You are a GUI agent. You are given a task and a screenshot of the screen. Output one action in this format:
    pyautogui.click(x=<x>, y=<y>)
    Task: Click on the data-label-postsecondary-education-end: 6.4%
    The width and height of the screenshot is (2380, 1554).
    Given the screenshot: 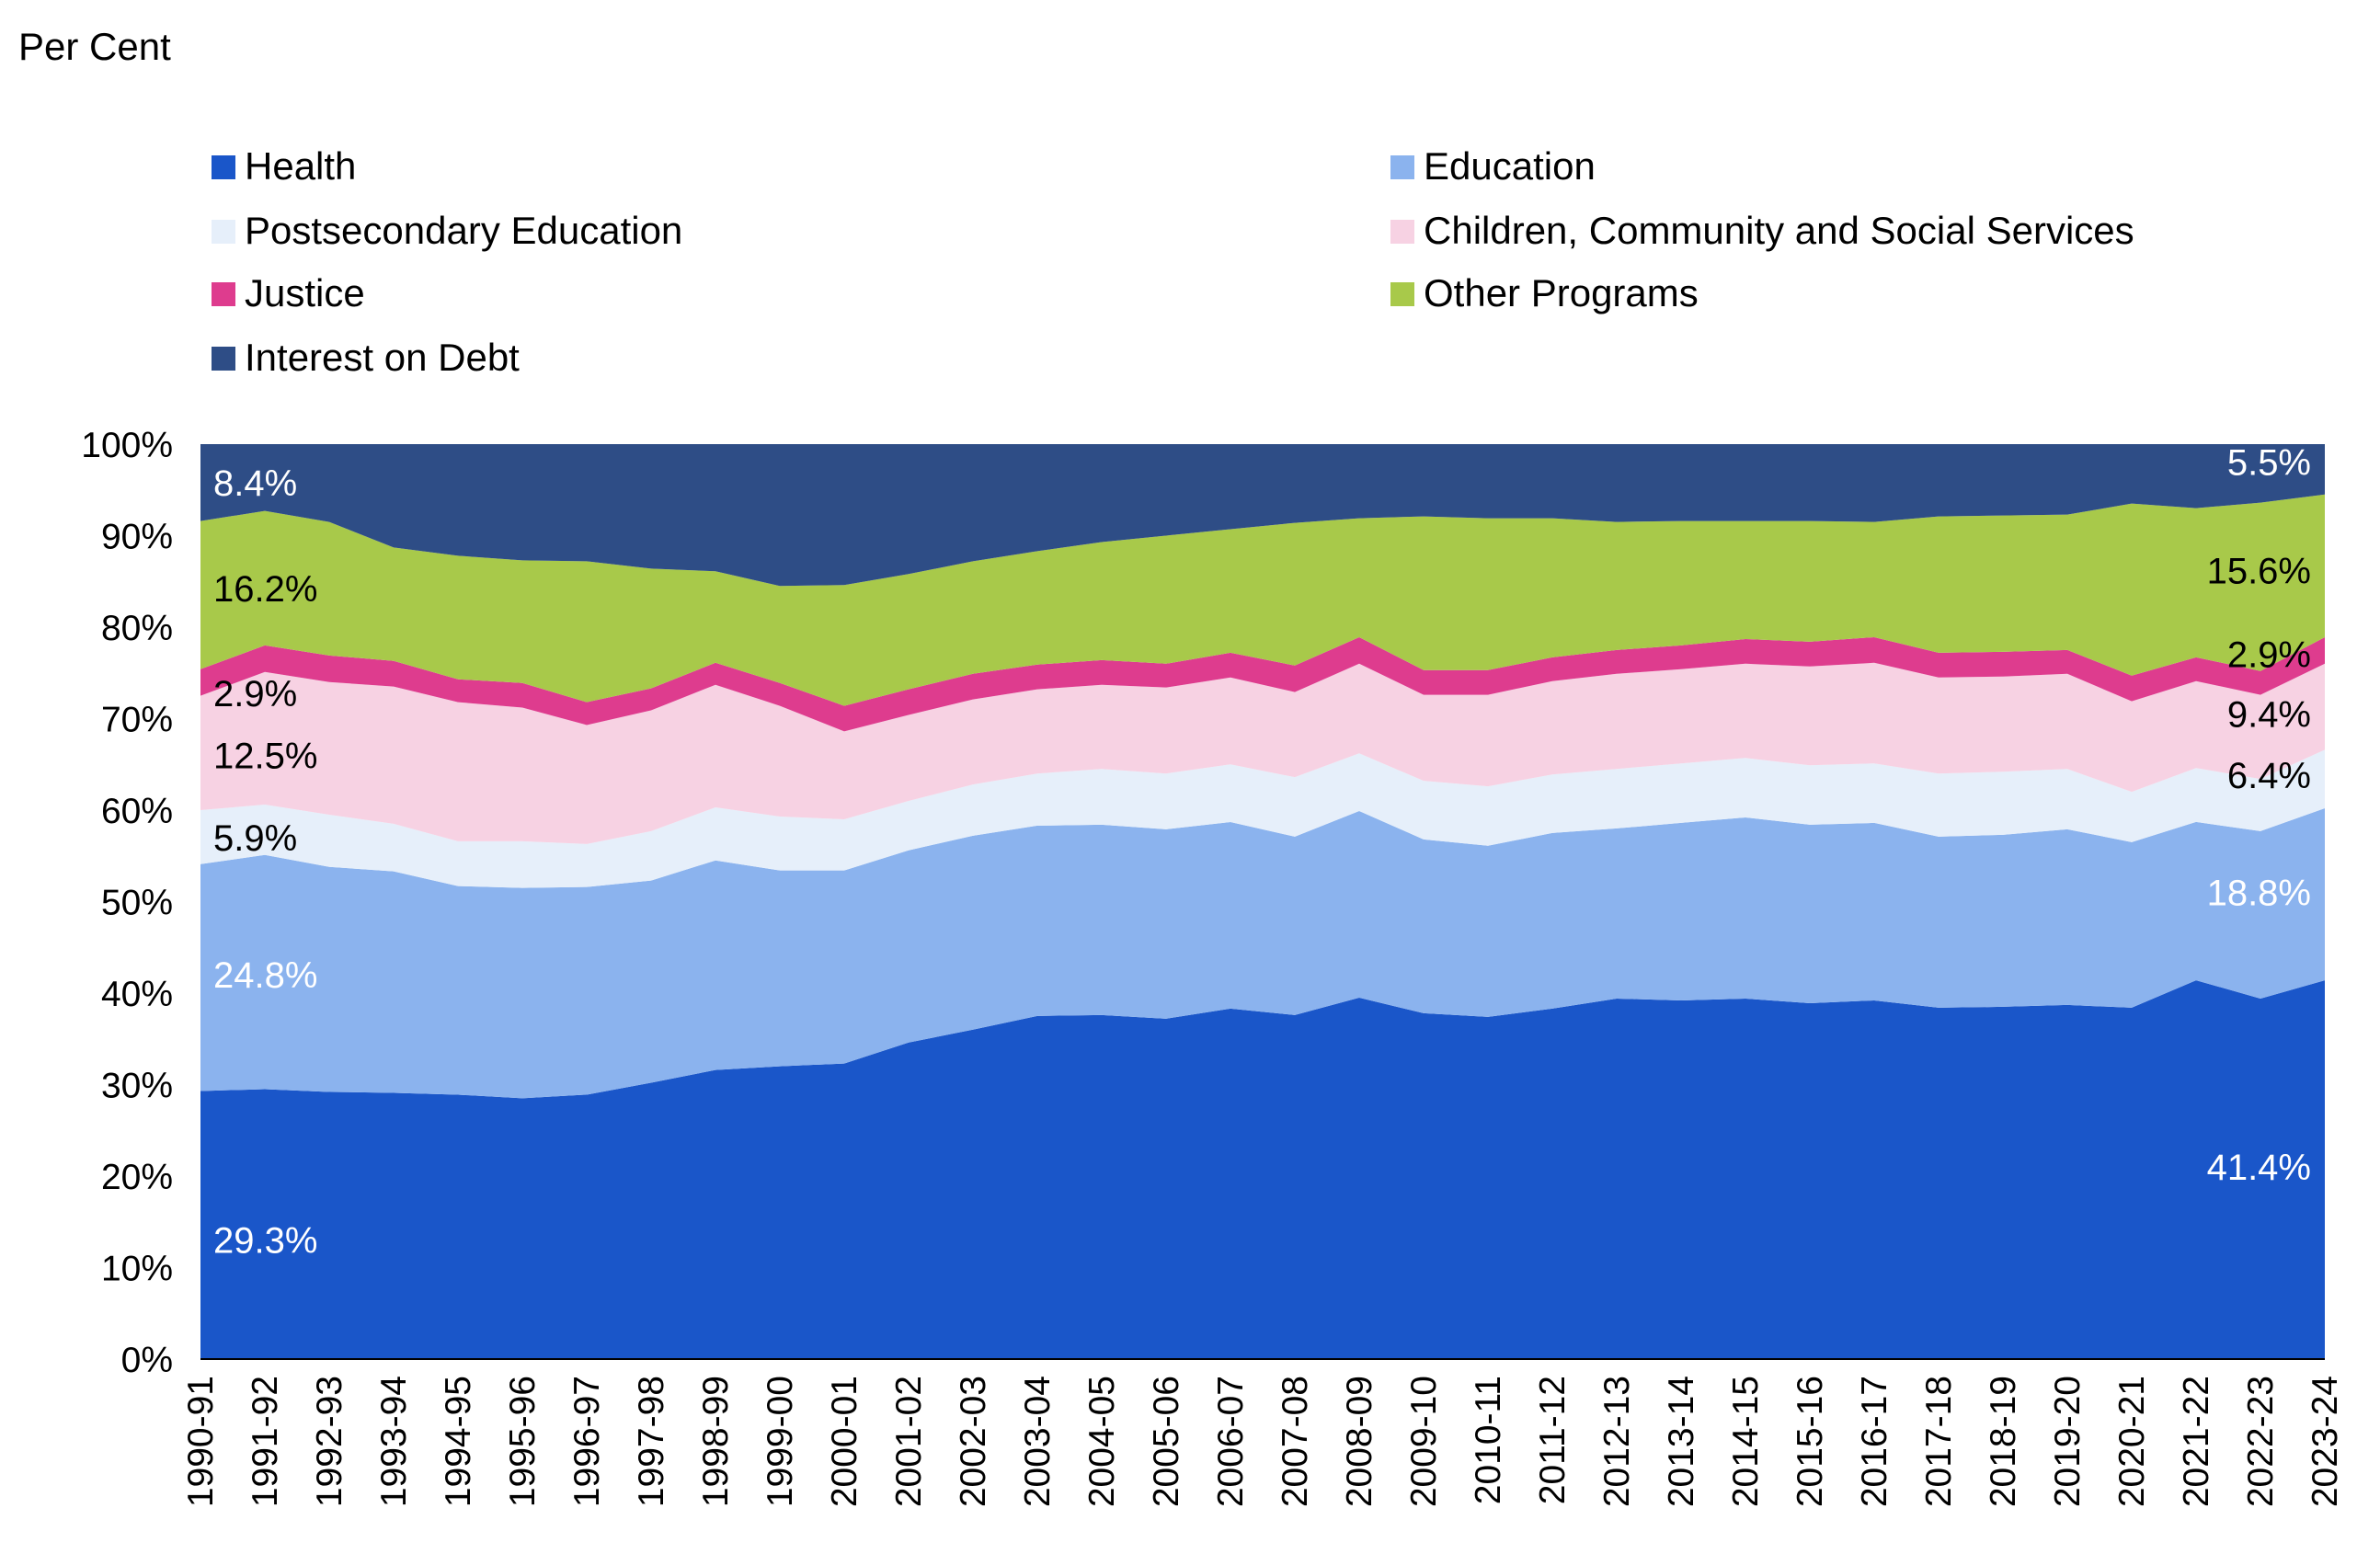 What is the action you would take?
    pyautogui.click(x=2269, y=776)
    